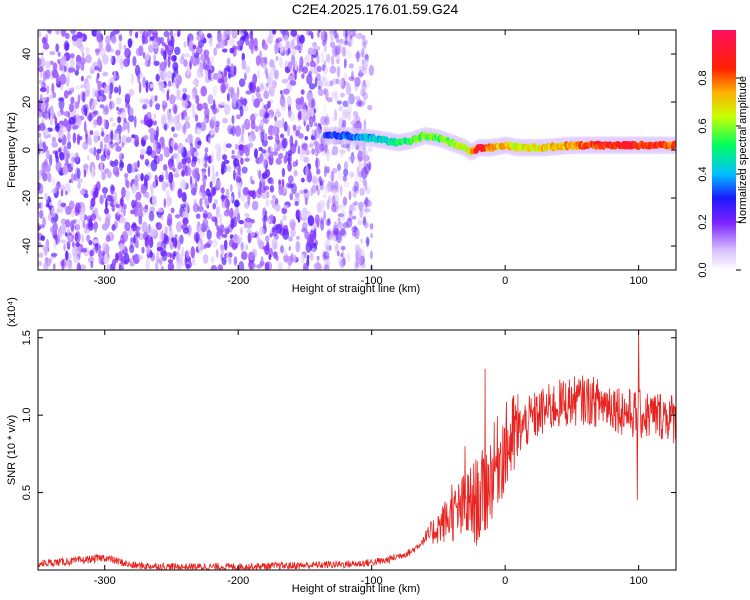 This screenshot has width=750, height=600. Describe the element at coordinates (719, 174) in the screenshot. I see `colorbar-ticks: 0.0 0.2 0.4 0.6 0.8` at that location.